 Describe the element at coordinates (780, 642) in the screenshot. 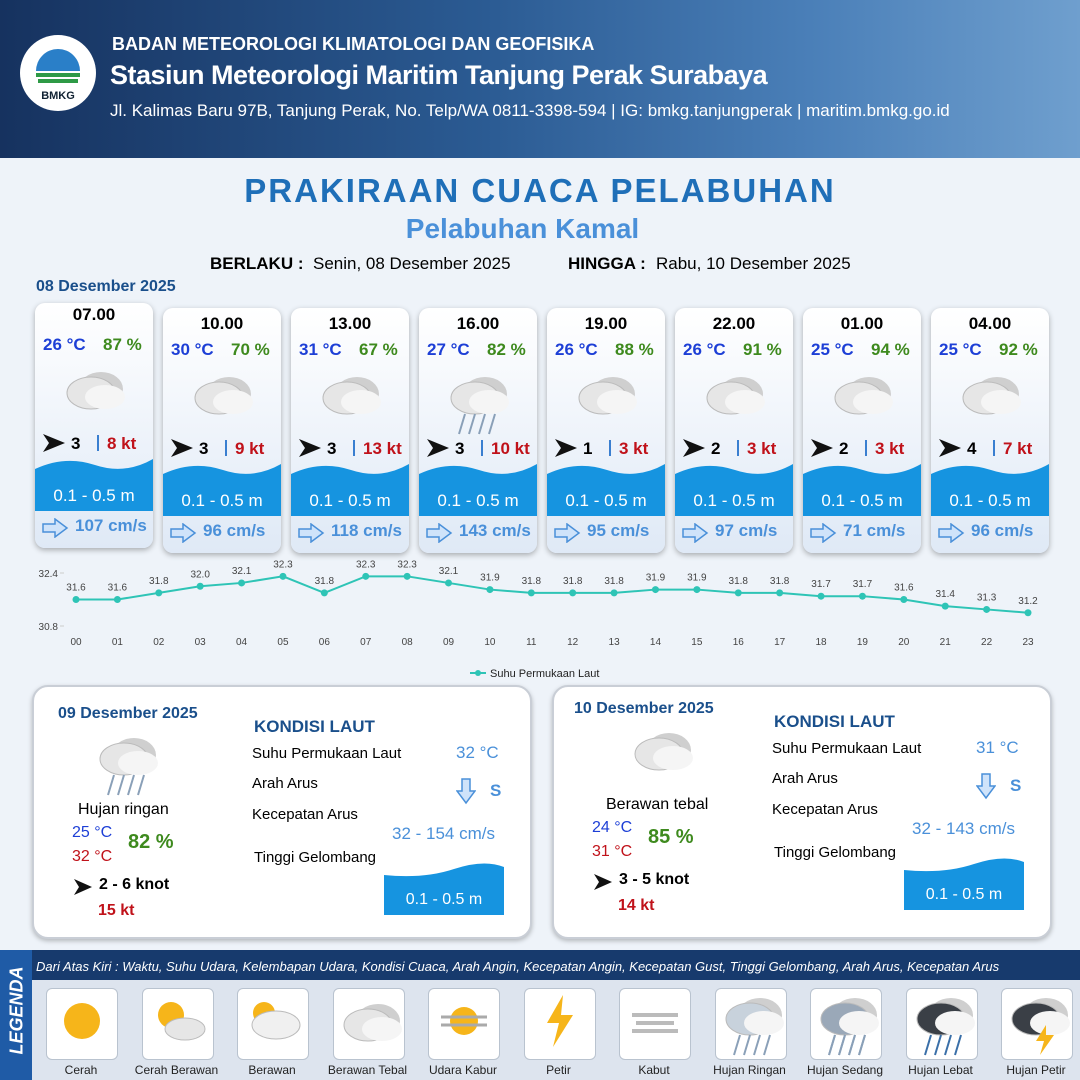

I see `x-tick-label: 17` at that location.